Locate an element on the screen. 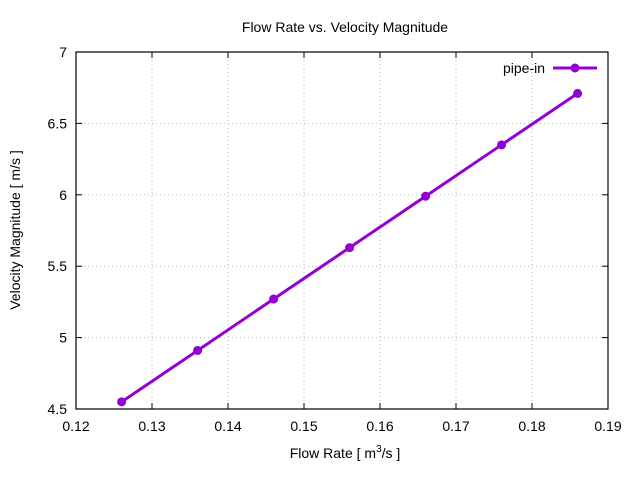 This screenshot has height=480, width=640. x-tick-label: 0.12 is located at coordinates (75, 426).